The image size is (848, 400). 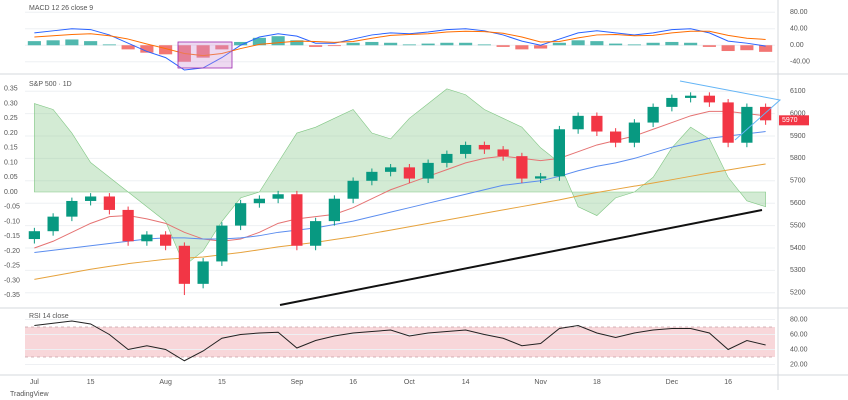 What do you see at coordinates (12, 280) in the screenshot?
I see `y2-tick-label: -0.30` at bounding box center [12, 280].